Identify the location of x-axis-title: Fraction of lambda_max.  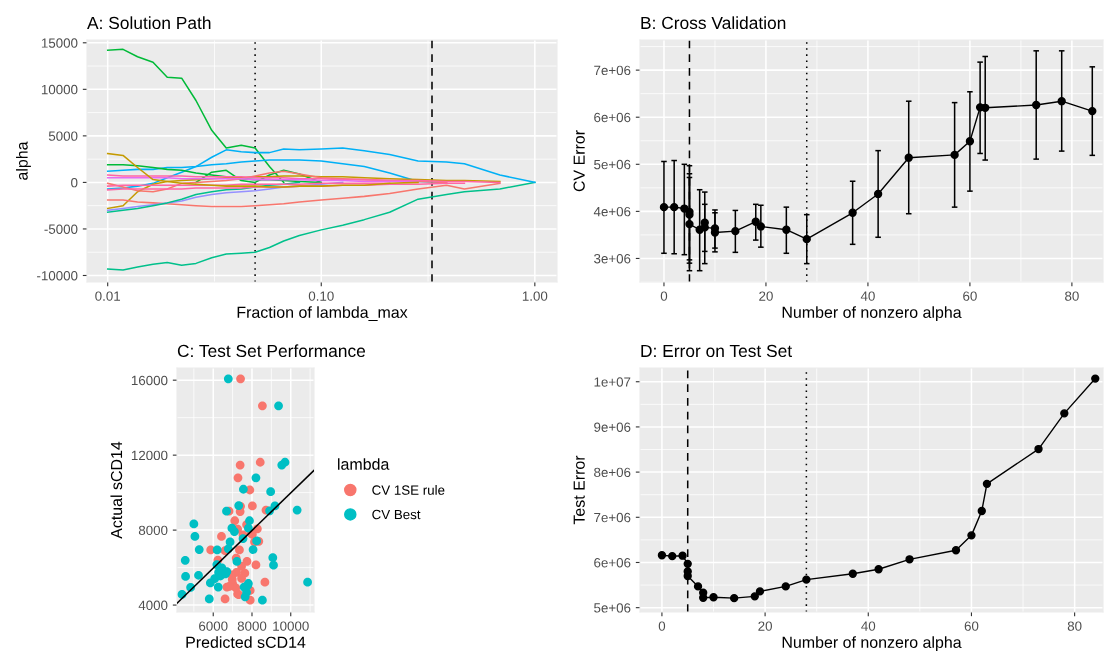
(322, 313).